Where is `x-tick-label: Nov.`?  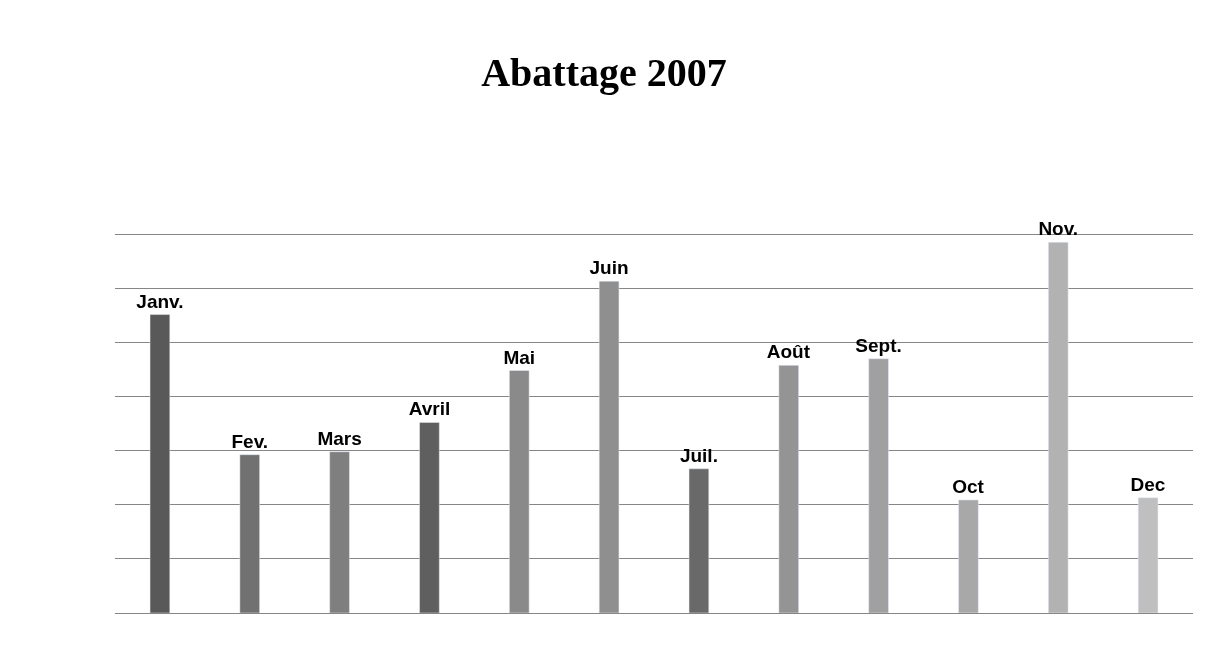 x-tick-label: Nov. is located at coordinates (1058, 229).